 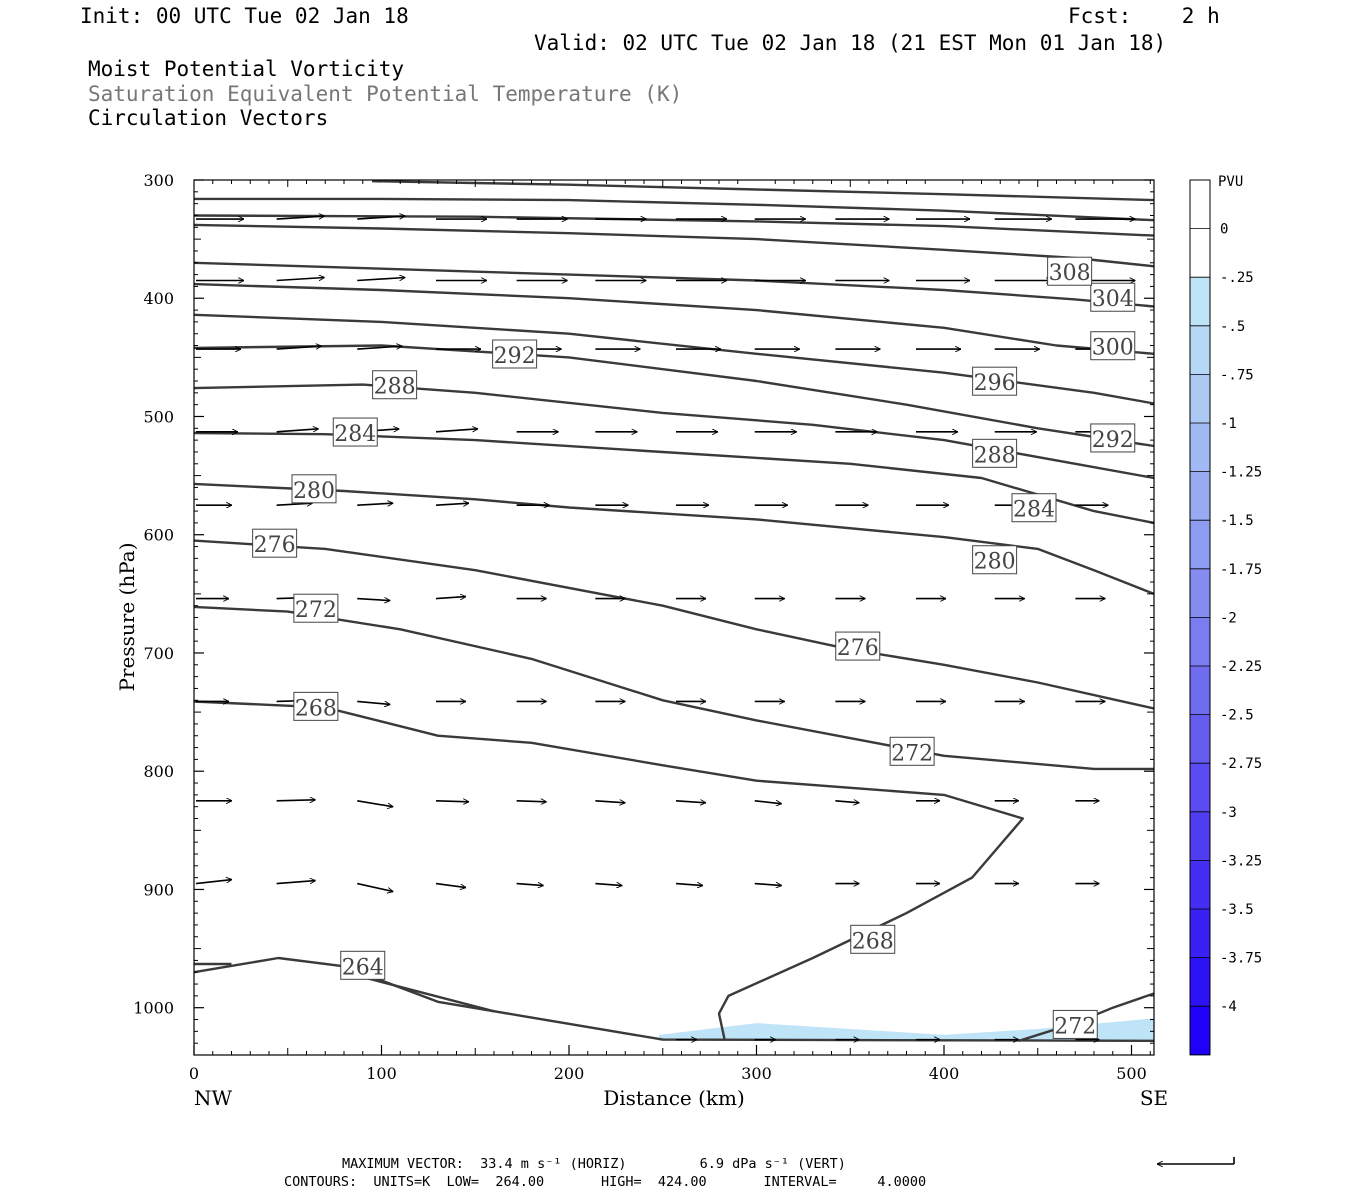 What do you see at coordinates (1241, 861) in the screenshot?
I see `colorbar-label: -3.25` at bounding box center [1241, 861].